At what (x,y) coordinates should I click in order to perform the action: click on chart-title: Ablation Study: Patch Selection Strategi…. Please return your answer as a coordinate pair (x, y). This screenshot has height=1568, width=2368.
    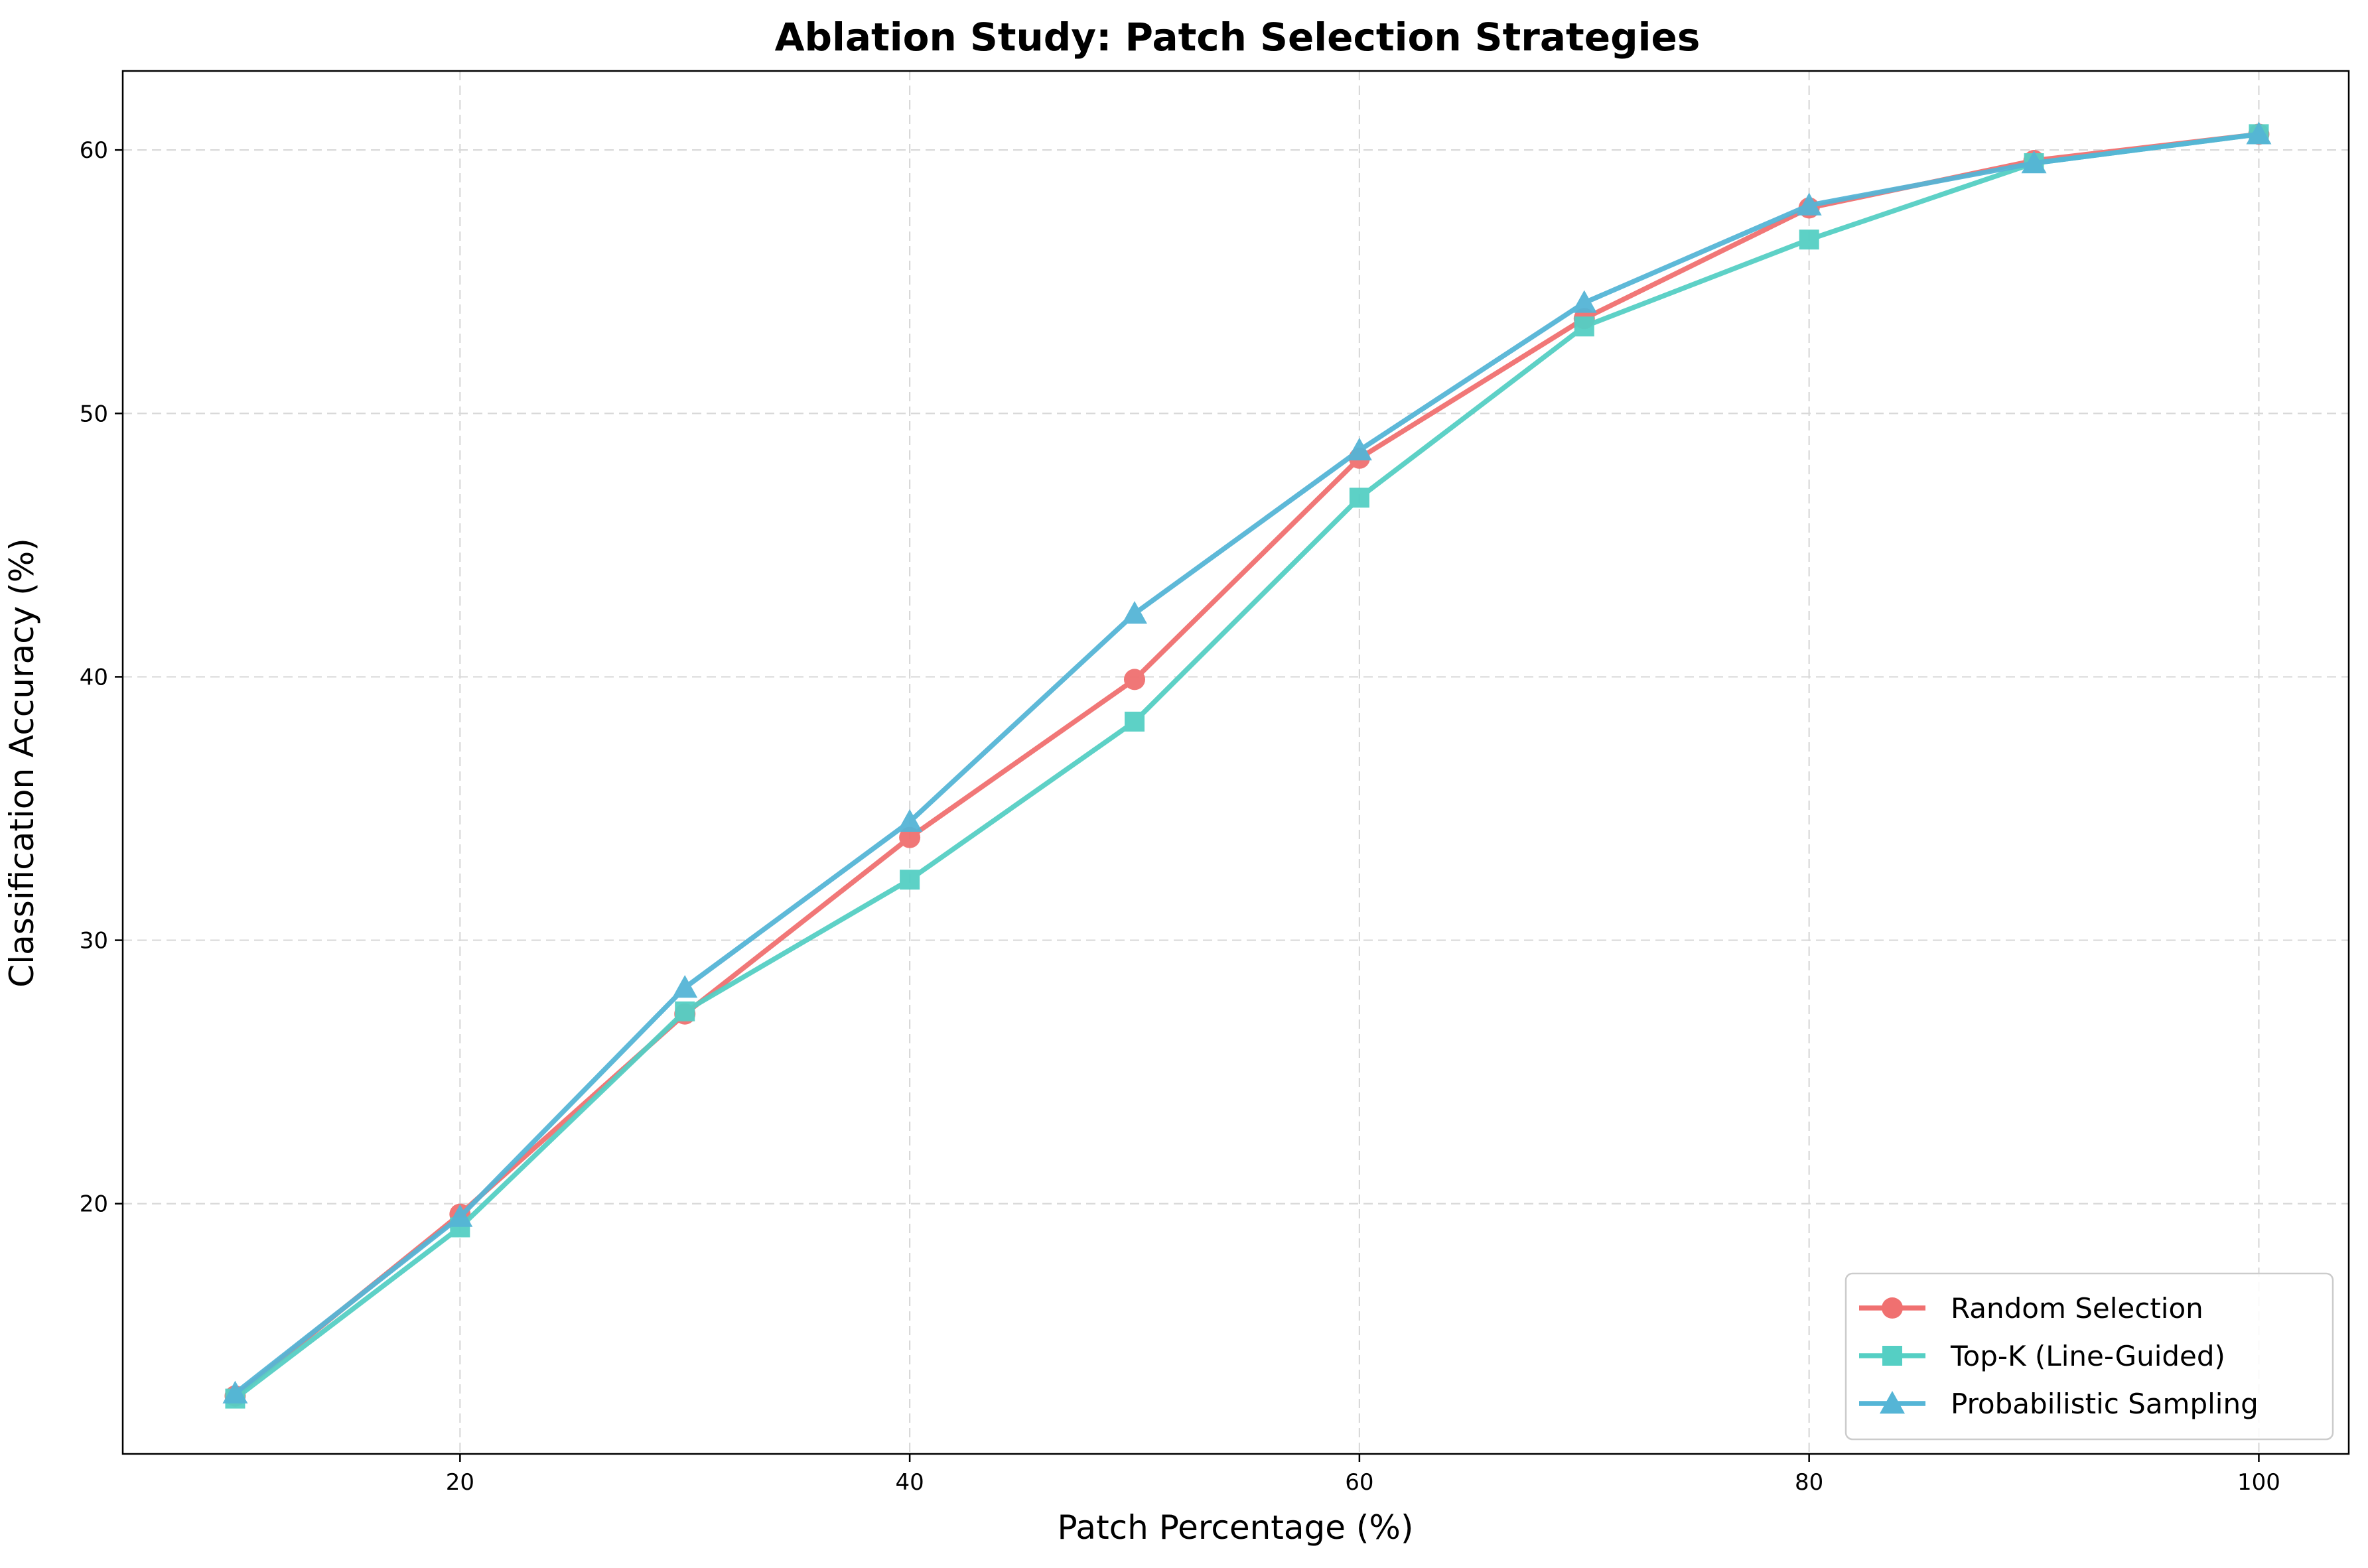
    Looking at the image, I should click on (1238, 37).